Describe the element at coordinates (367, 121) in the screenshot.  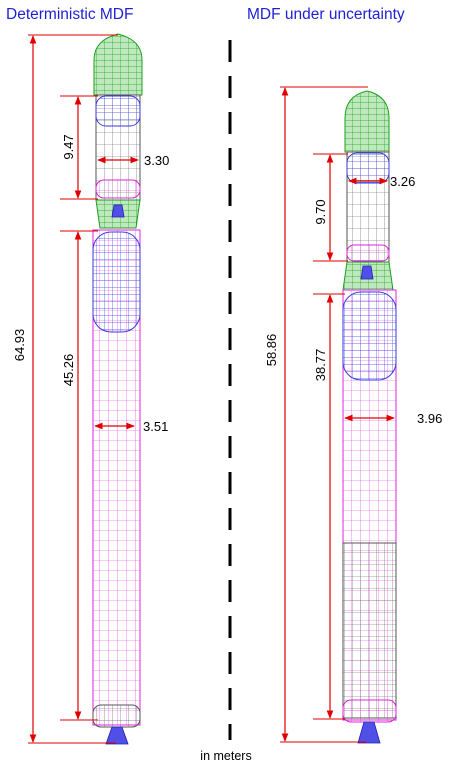
I see `fairing-right` at that location.